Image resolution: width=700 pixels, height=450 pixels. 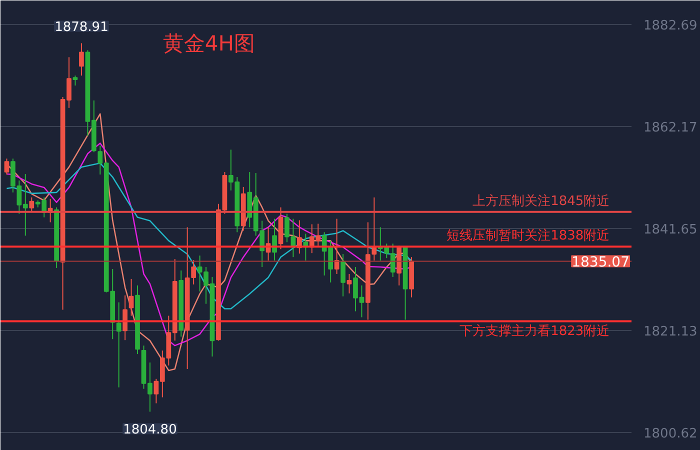 What do you see at coordinates (671, 128) in the screenshot?
I see `y-tick-label: 1862.17` at bounding box center [671, 128].